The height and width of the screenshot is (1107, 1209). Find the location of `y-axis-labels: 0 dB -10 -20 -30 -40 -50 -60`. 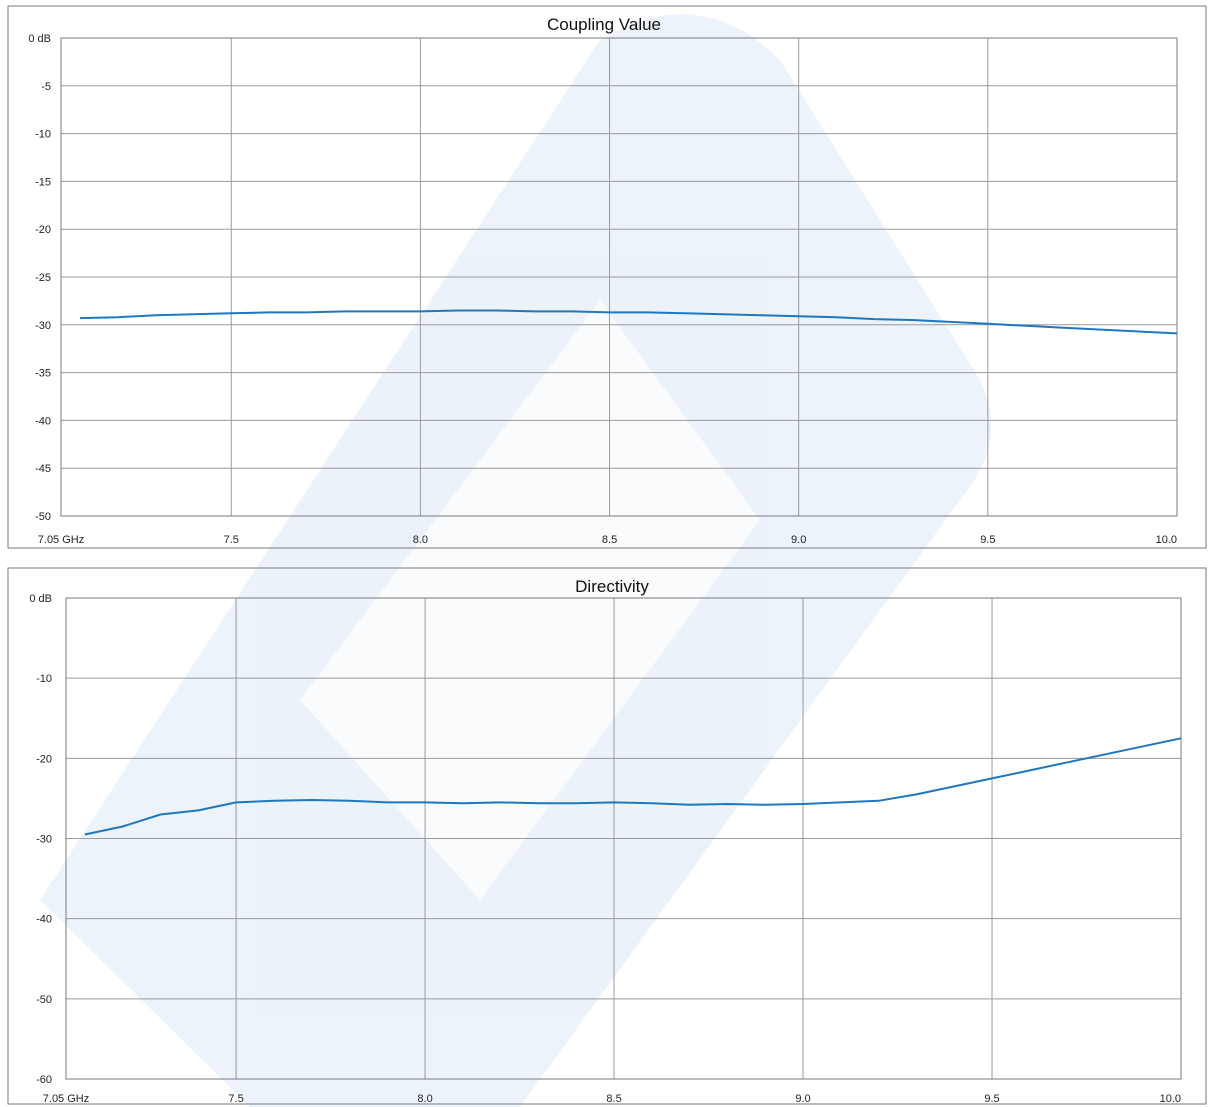

y-axis-labels: 0 dB -10 -20 -30 -40 -50 -60 is located at coordinates (40, 839).